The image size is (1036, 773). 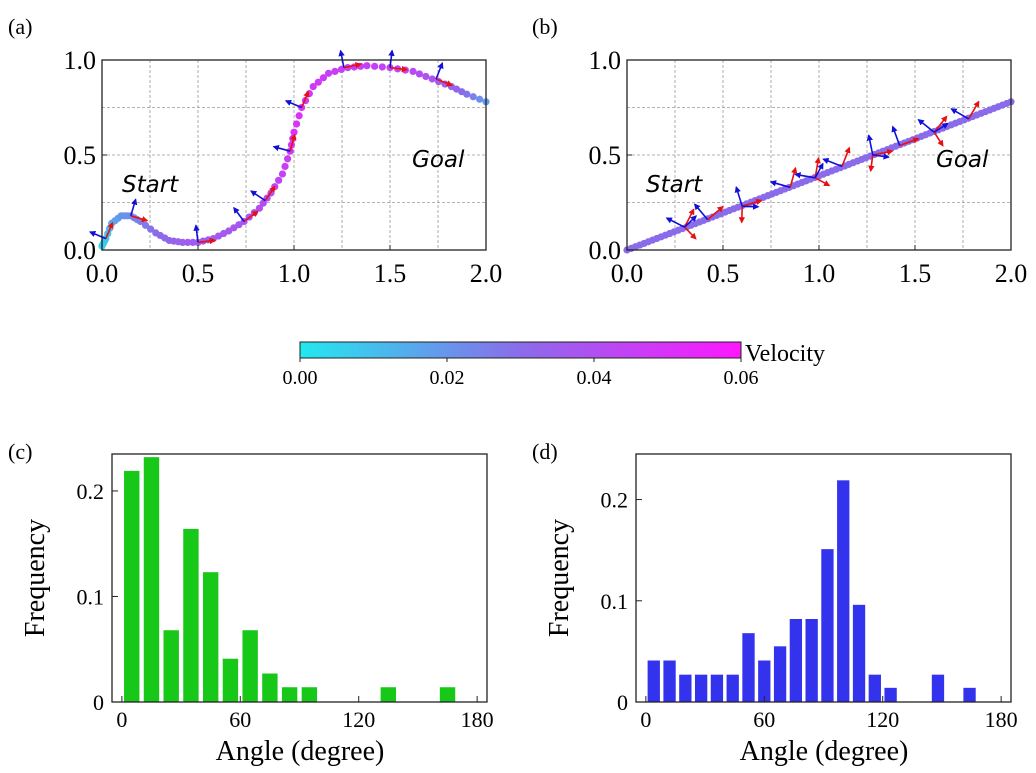 What do you see at coordinates (615, 500) in the screenshot?
I see `y-tick-label: 0.2` at bounding box center [615, 500].